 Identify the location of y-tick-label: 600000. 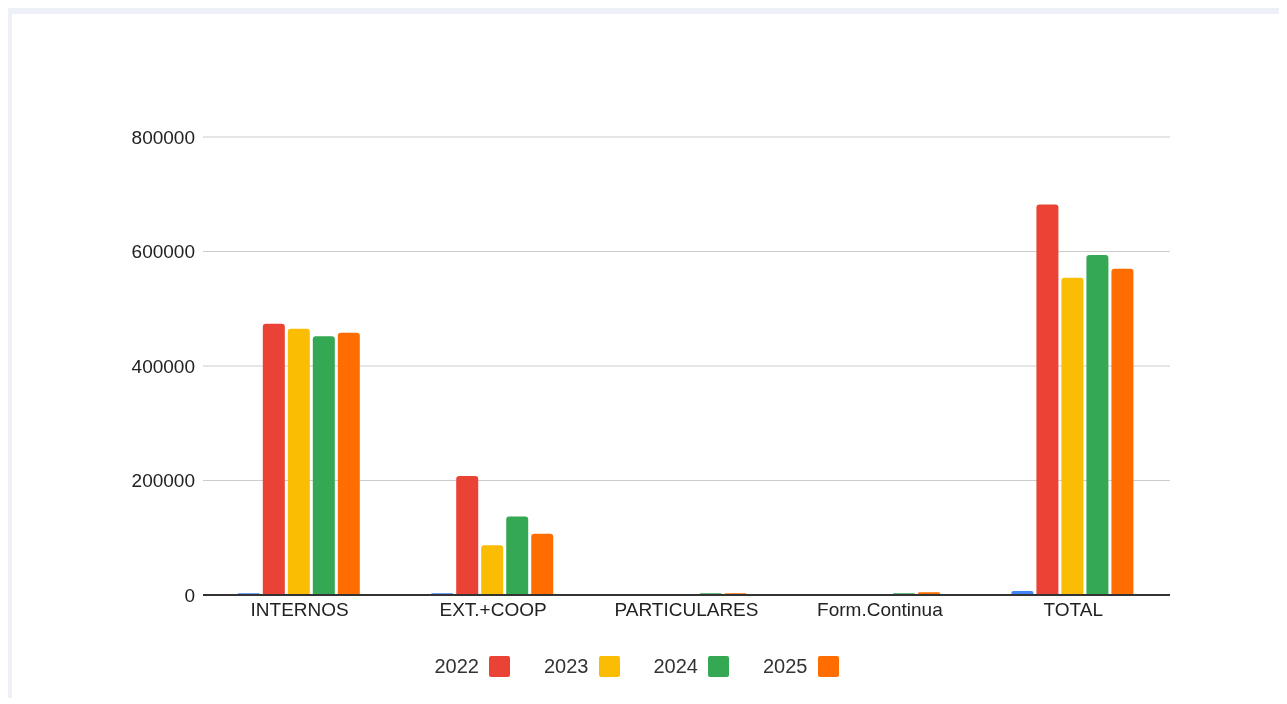
(163, 252).